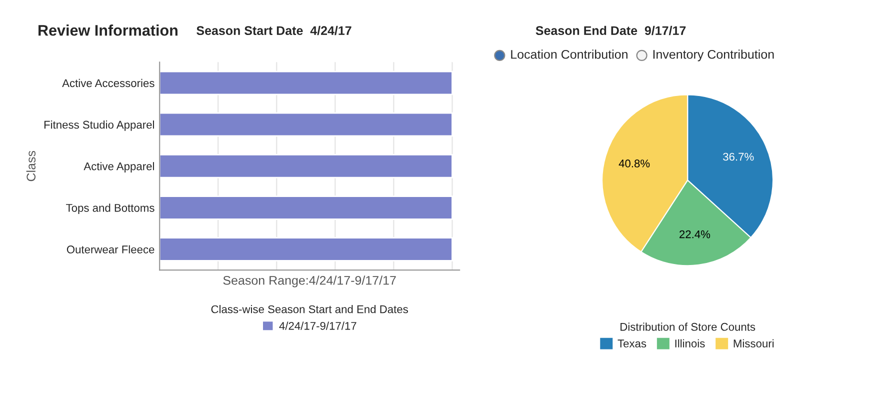  Describe the element at coordinates (99, 125) in the screenshot. I see `y-tick-label: Fitness Studio Apparel` at that location.